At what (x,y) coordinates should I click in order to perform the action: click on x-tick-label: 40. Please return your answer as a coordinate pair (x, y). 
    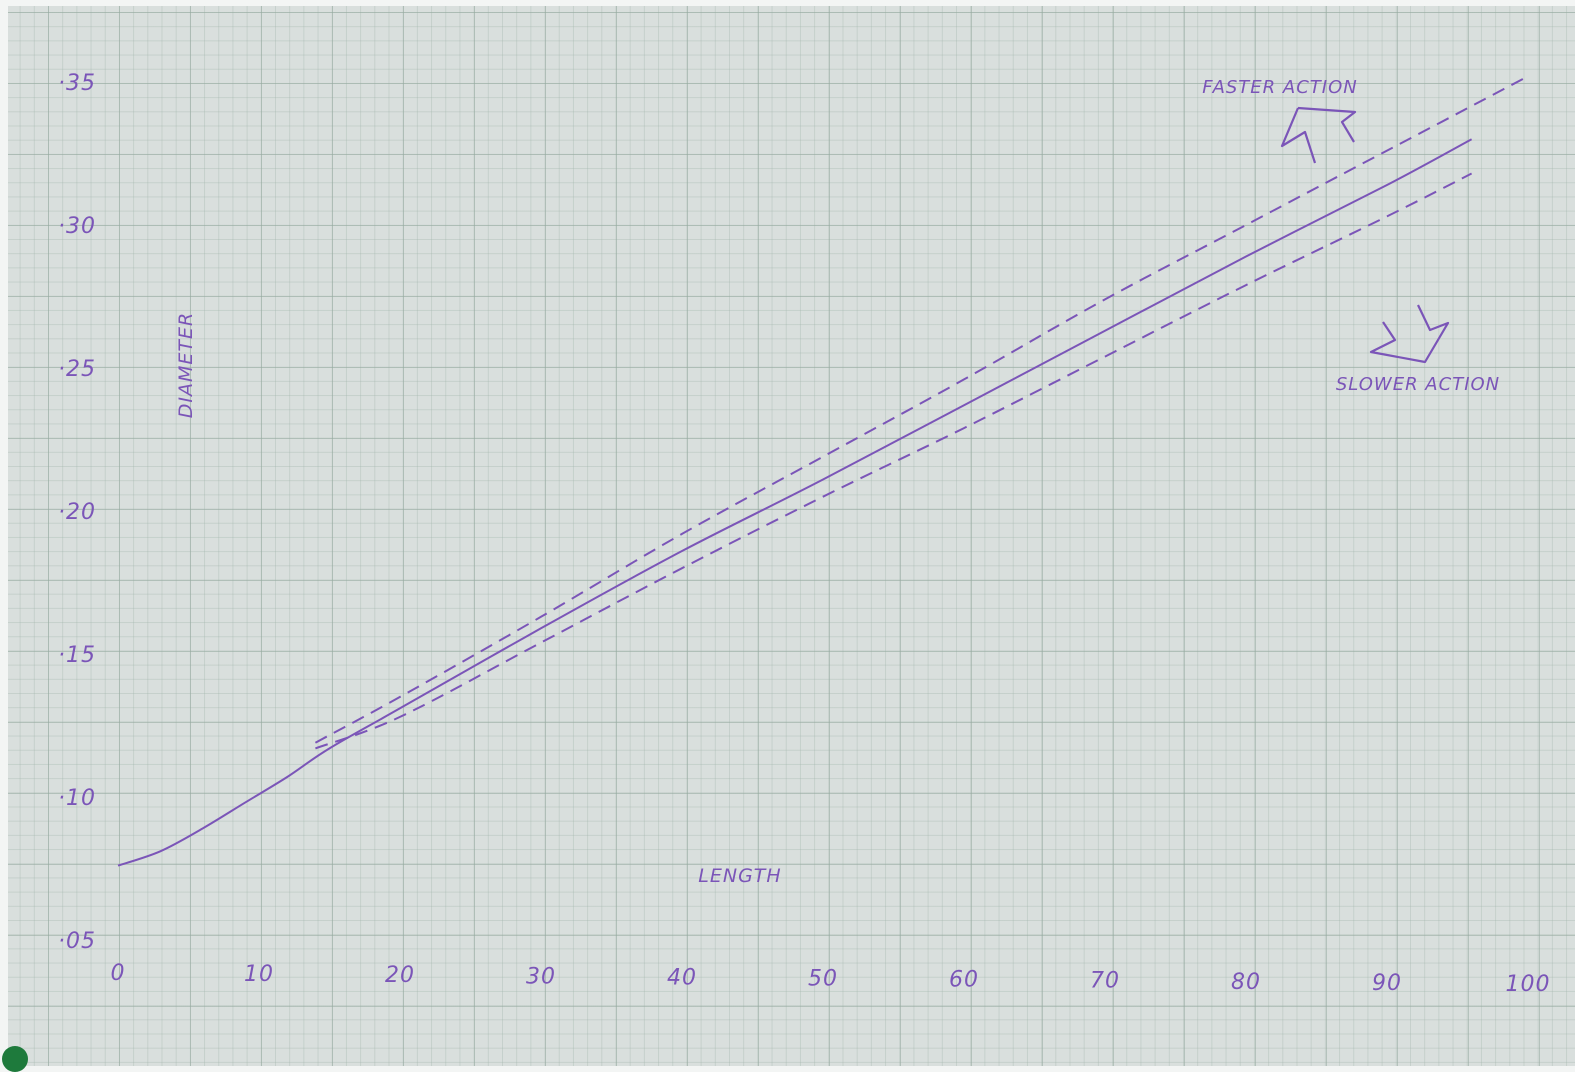
    Looking at the image, I should click on (682, 977).